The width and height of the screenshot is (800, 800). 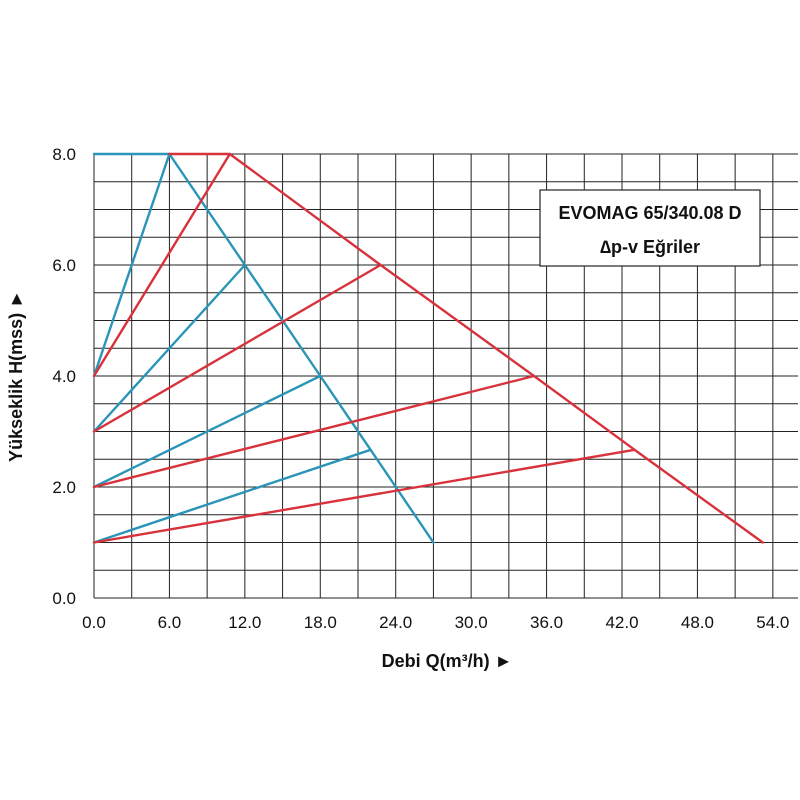 I want to click on y-tick-label: 4.0, so click(x=64, y=376).